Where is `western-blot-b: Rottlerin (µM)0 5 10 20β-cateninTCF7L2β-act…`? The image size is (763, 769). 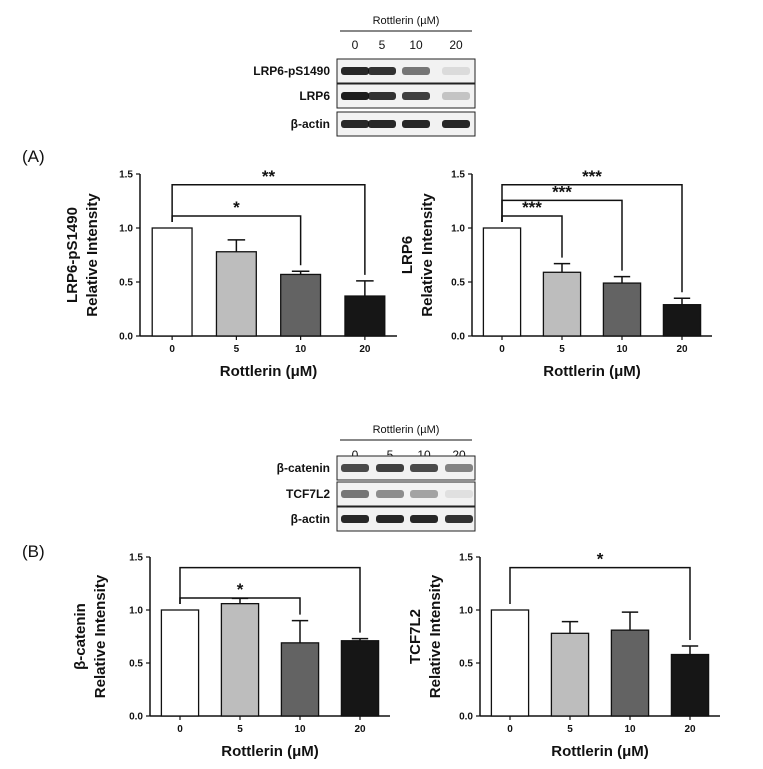 western-blot-b: Rottlerin (µM)0 5 10 20β-cateninTCF7L2β-act… is located at coordinates (376, 478).